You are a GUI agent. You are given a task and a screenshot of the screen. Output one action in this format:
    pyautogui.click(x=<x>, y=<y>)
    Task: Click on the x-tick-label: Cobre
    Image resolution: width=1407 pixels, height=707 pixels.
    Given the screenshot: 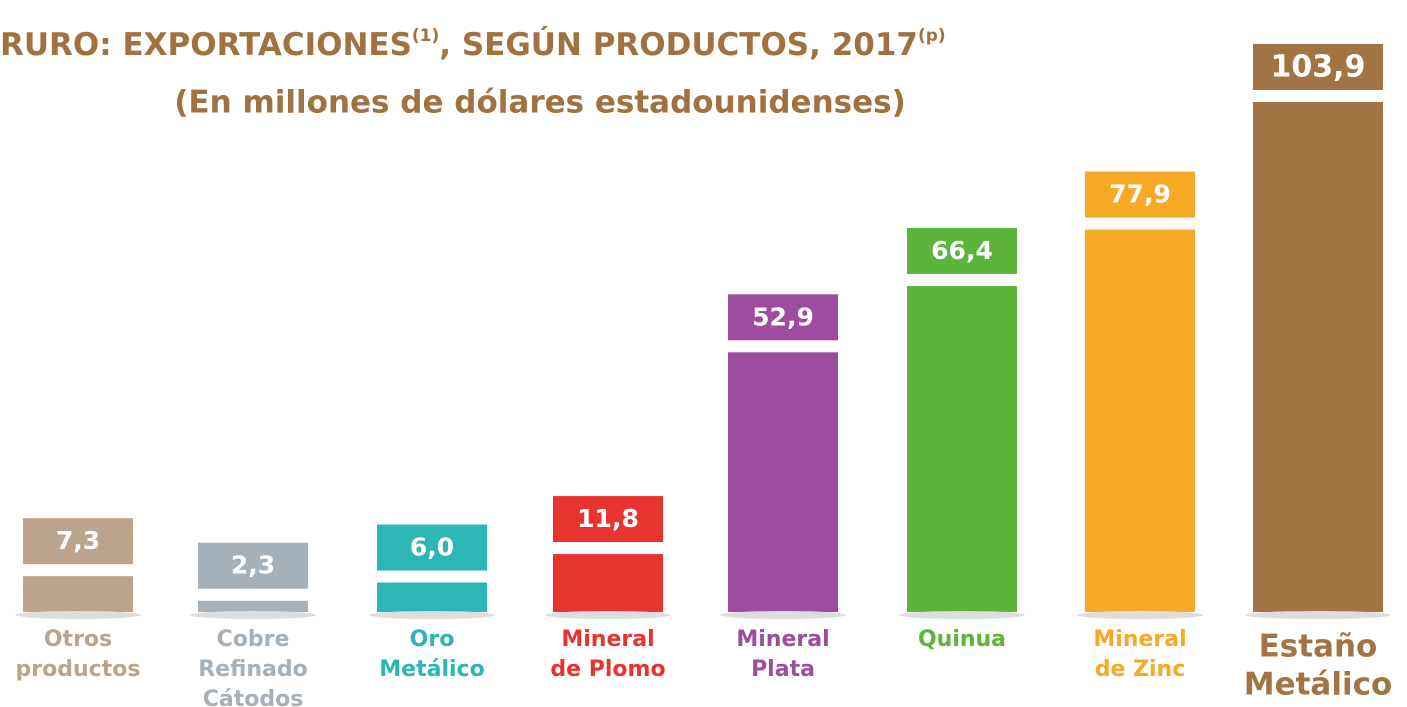 What is the action you would take?
    pyautogui.click(x=253, y=639)
    